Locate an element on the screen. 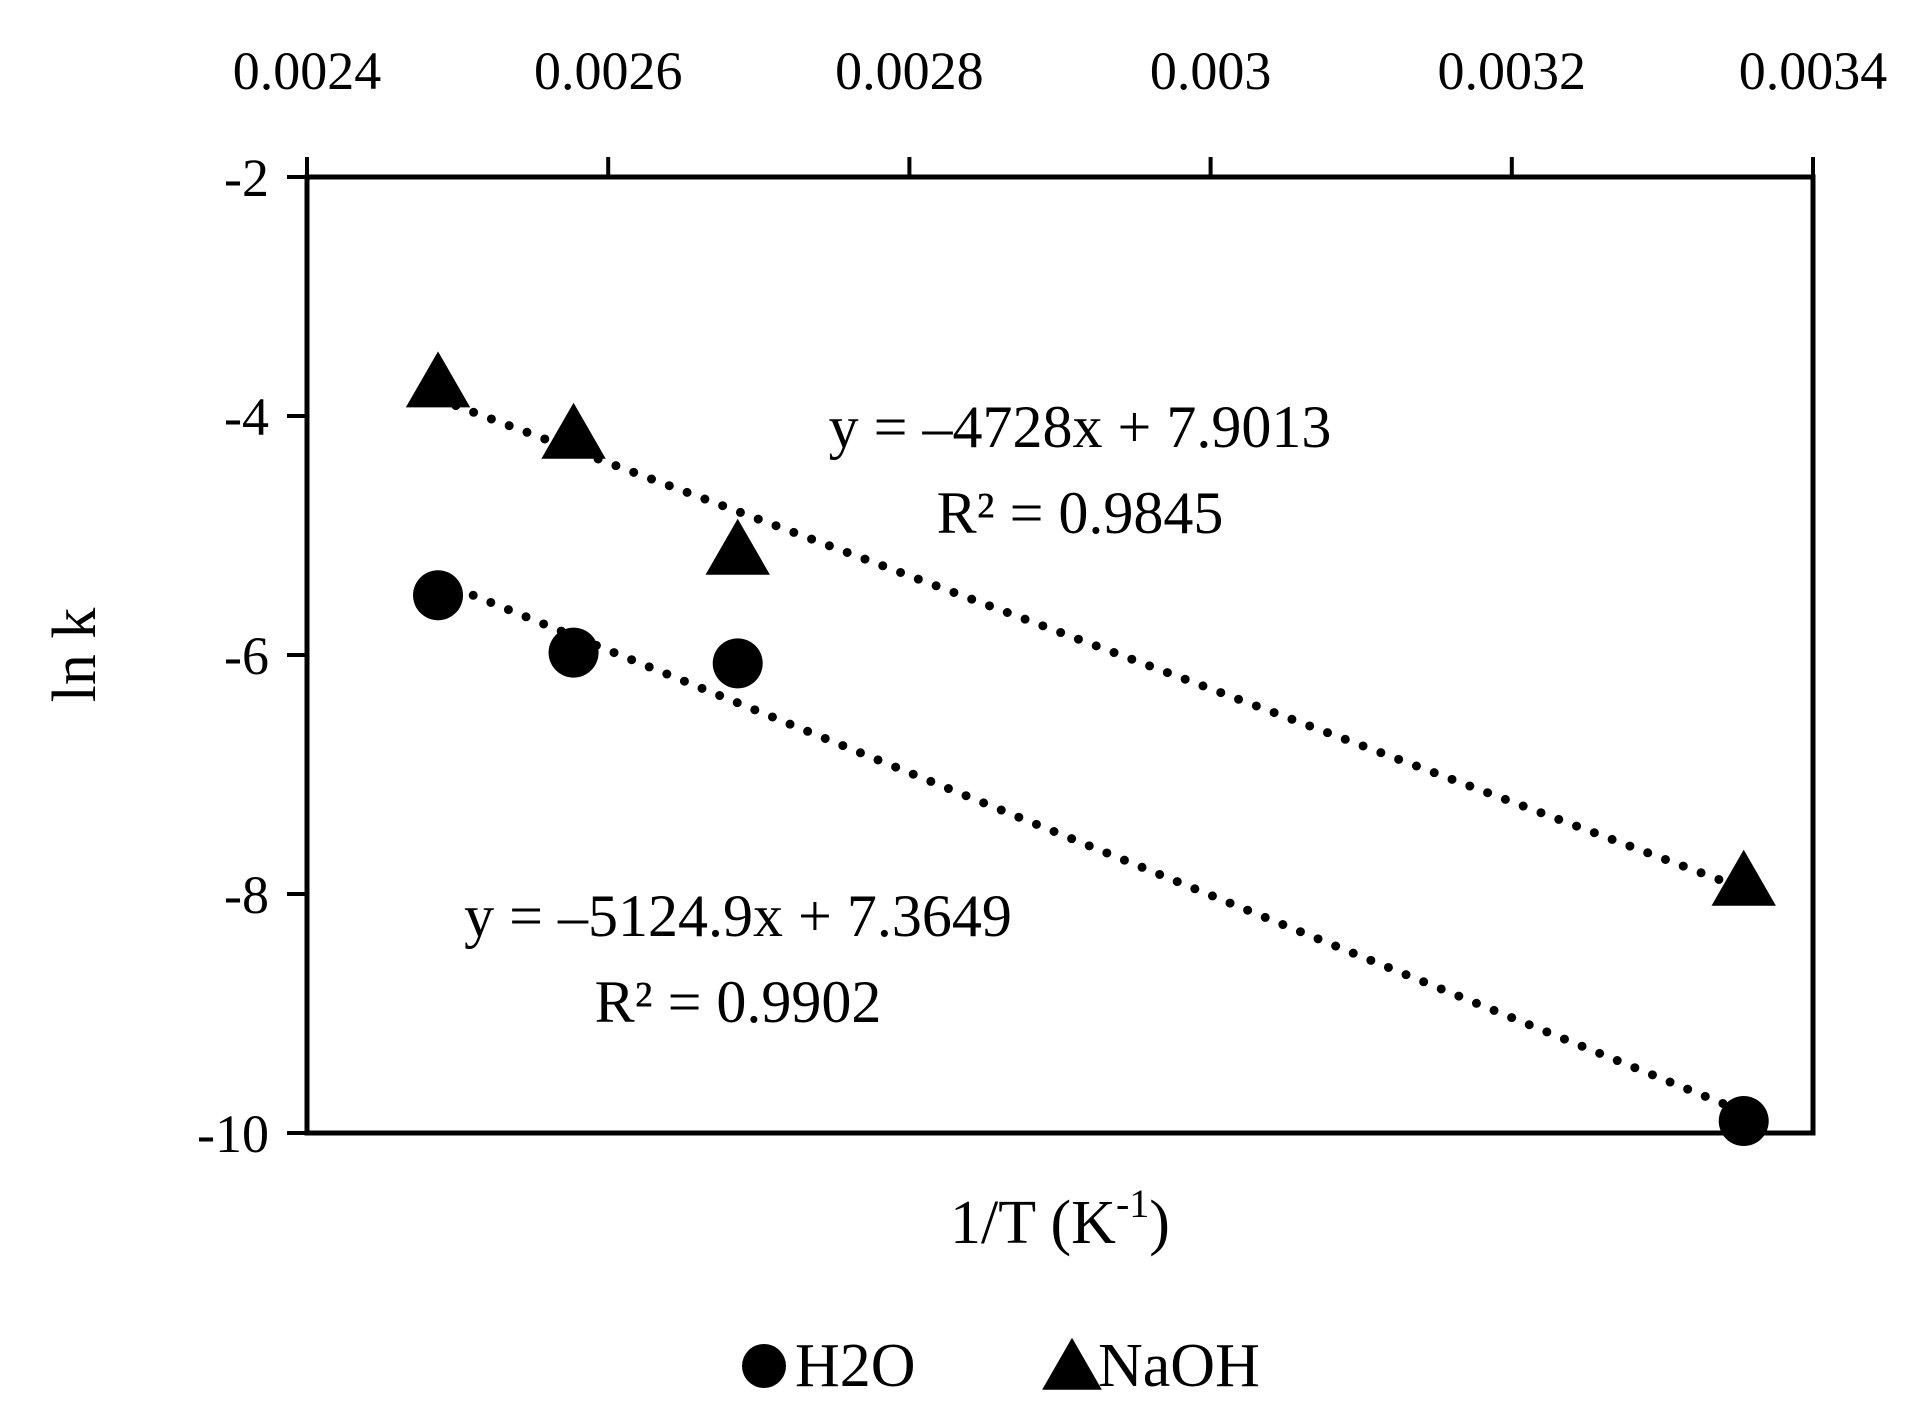 The width and height of the screenshot is (1929, 1401). x-tick-label: 0.0024 is located at coordinates (307, 71).